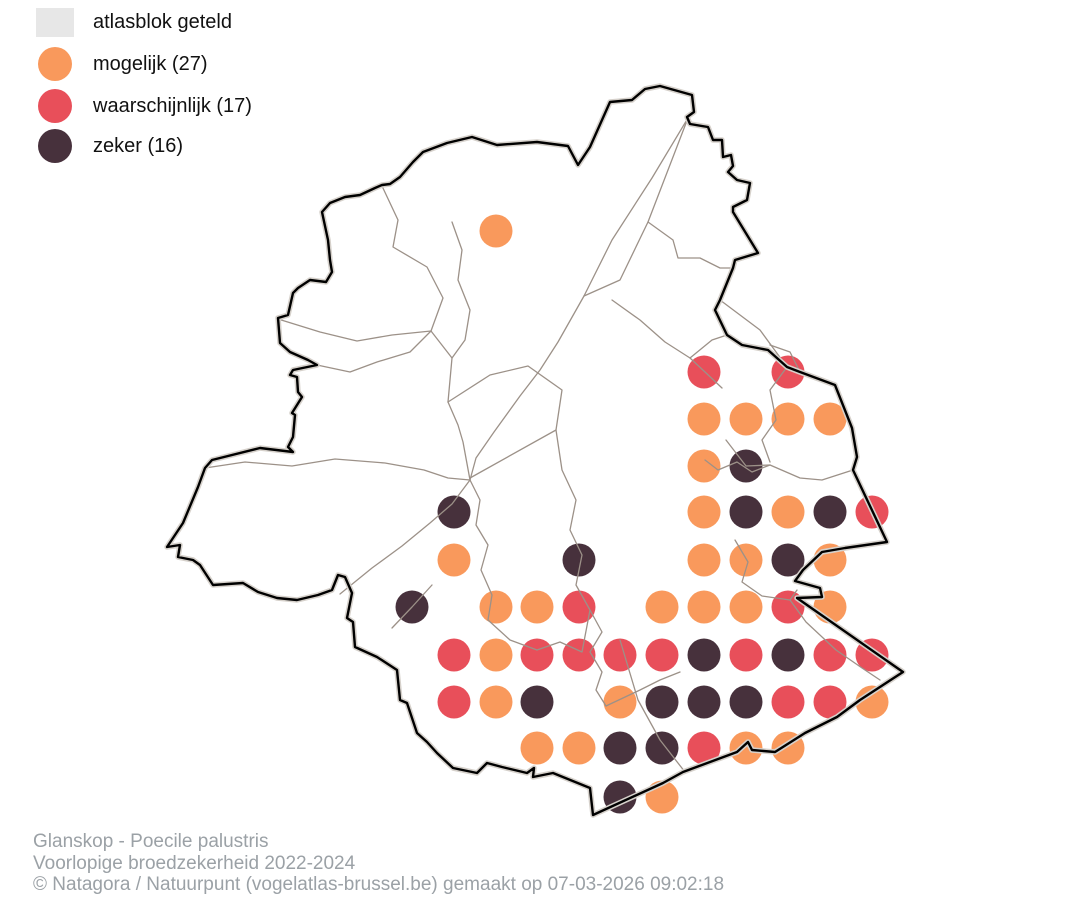  Describe the element at coordinates (55, 64) in the screenshot. I see `mogelijk-swatch-icon` at that location.